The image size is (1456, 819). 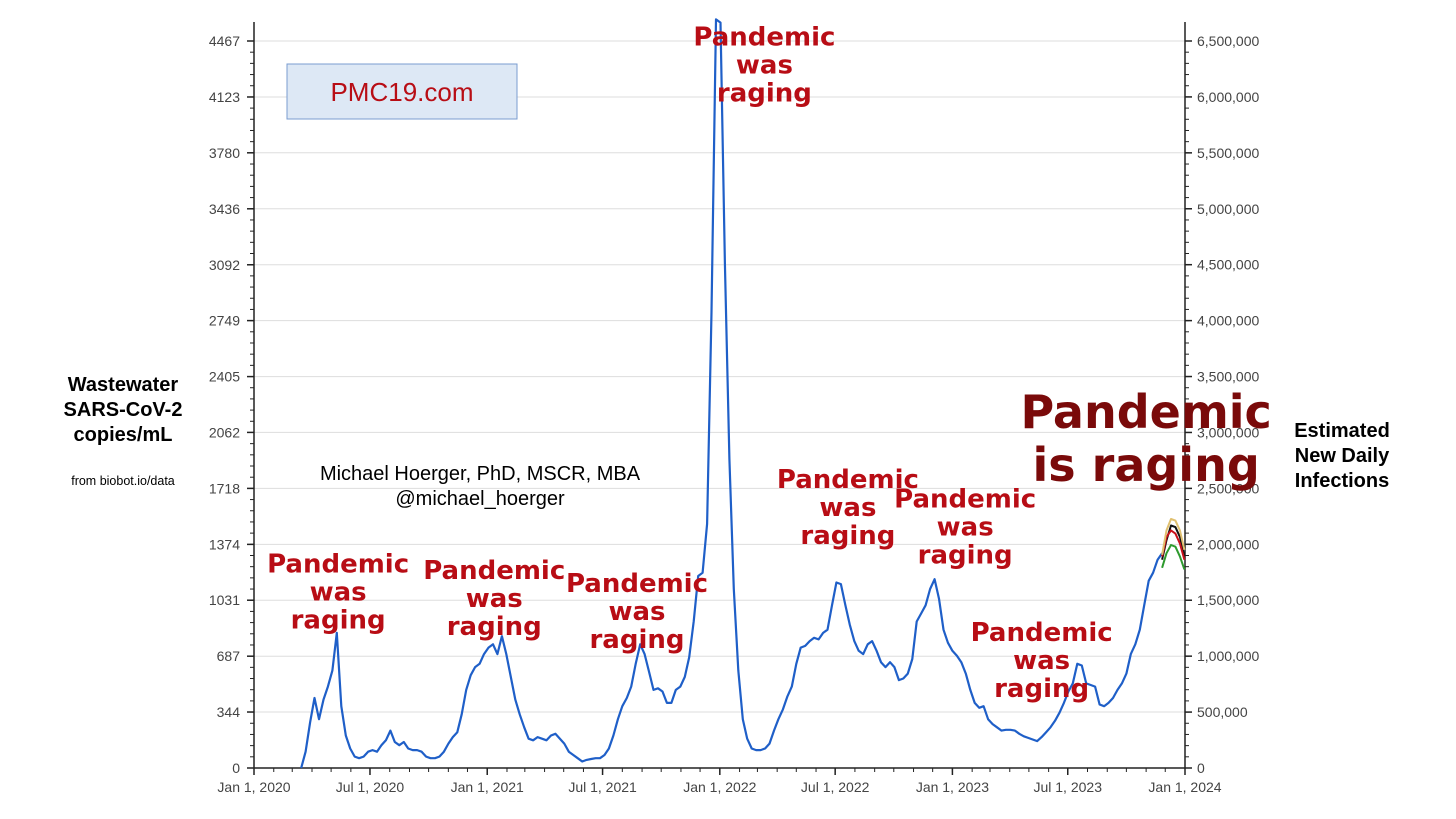 What do you see at coordinates (229, 656) in the screenshot?
I see `left-axis-tick-label: 687` at bounding box center [229, 656].